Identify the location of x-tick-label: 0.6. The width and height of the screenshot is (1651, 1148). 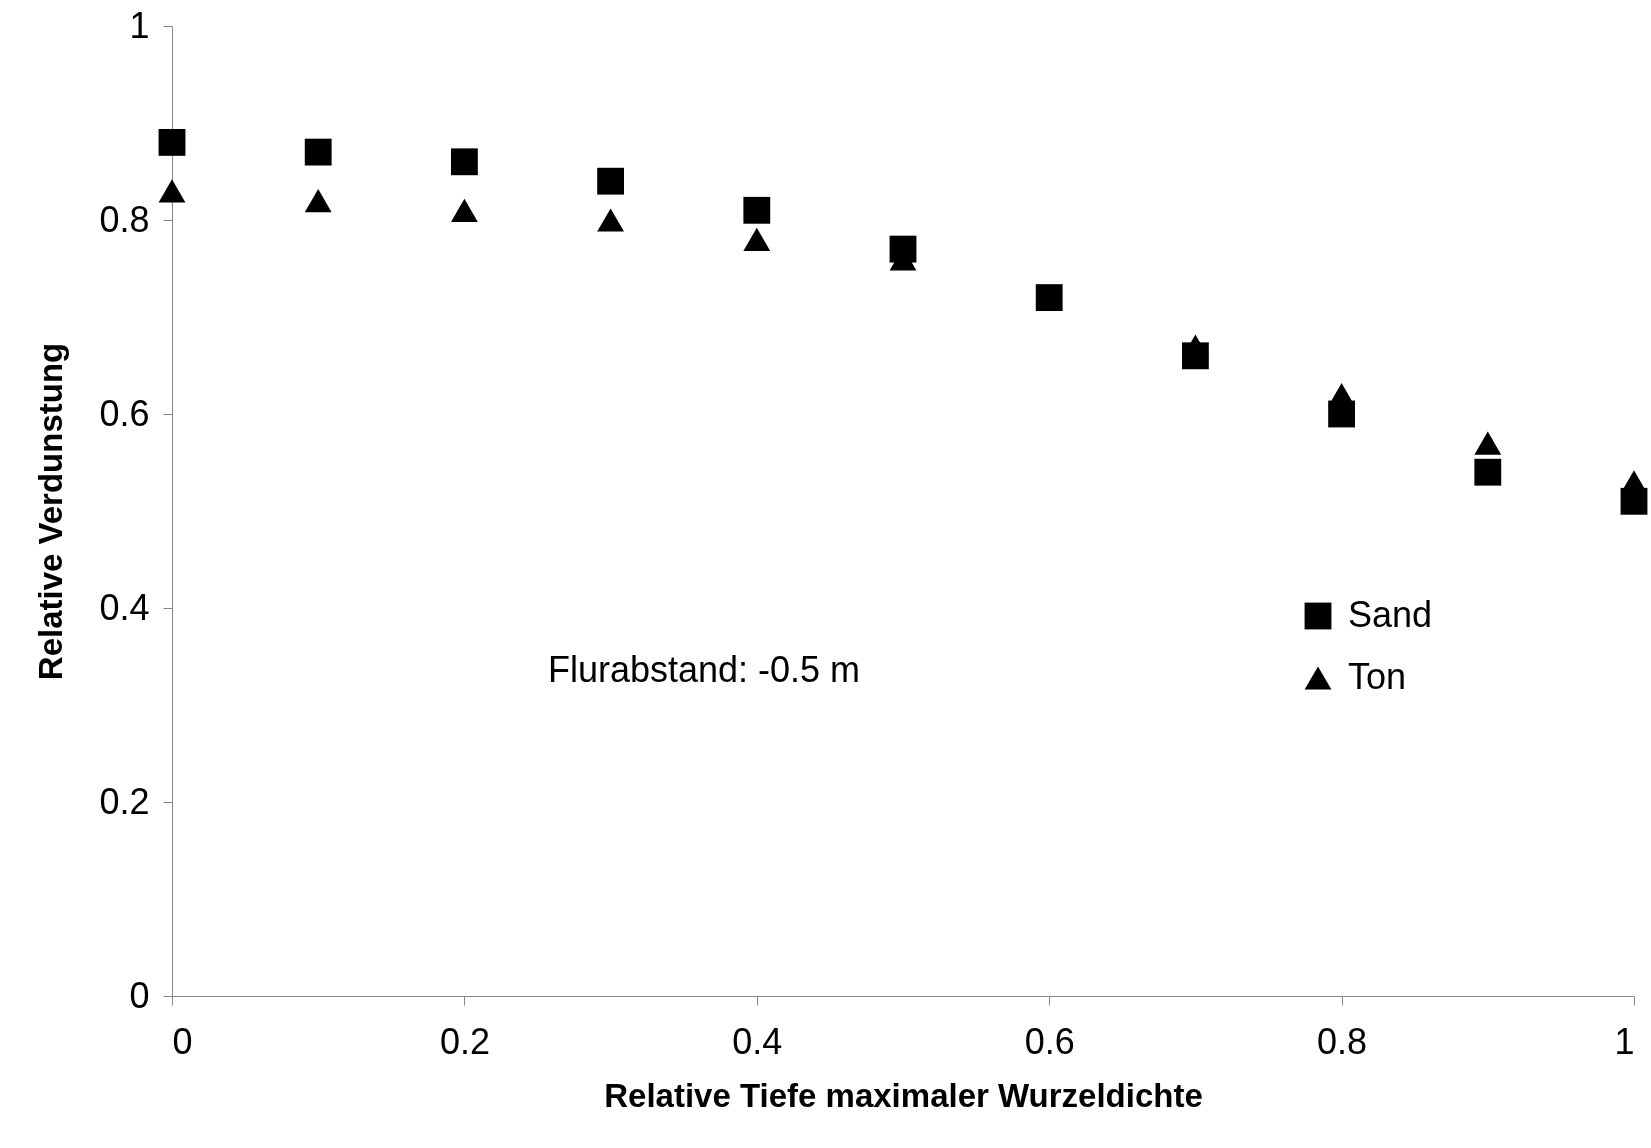
(1049, 1041).